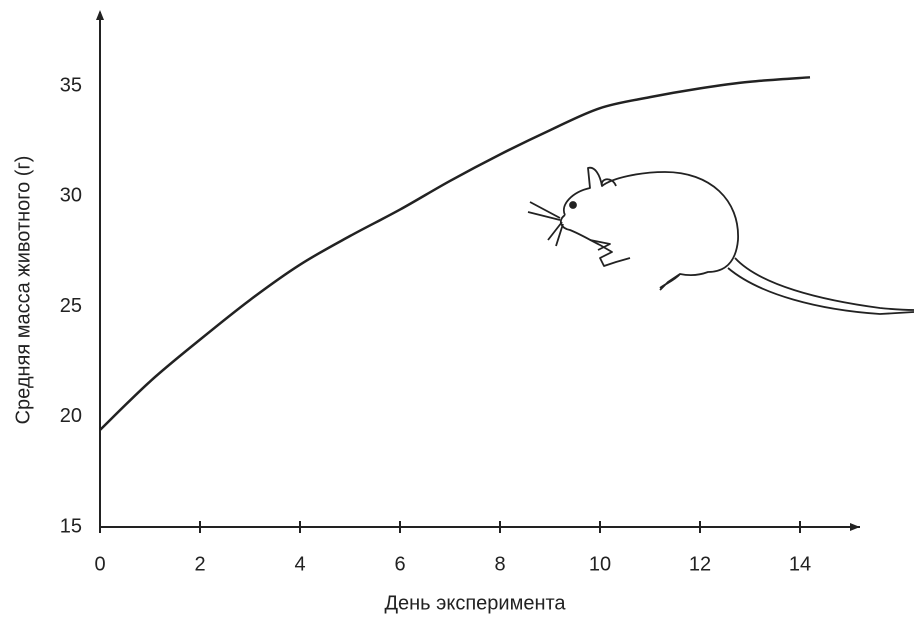  What do you see at coordinates (499, 564) in the screenshot?
I see `x-tick-label: 8` at bounding box center [499, 564].